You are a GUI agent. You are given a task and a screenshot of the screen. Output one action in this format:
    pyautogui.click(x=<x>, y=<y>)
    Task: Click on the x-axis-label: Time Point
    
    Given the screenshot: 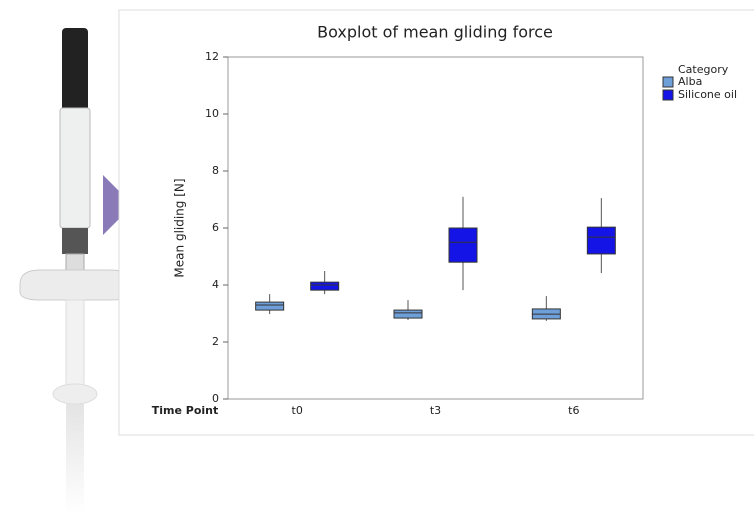 What is the action you would take?
    pyautogui.click(x=185, y=410)
    